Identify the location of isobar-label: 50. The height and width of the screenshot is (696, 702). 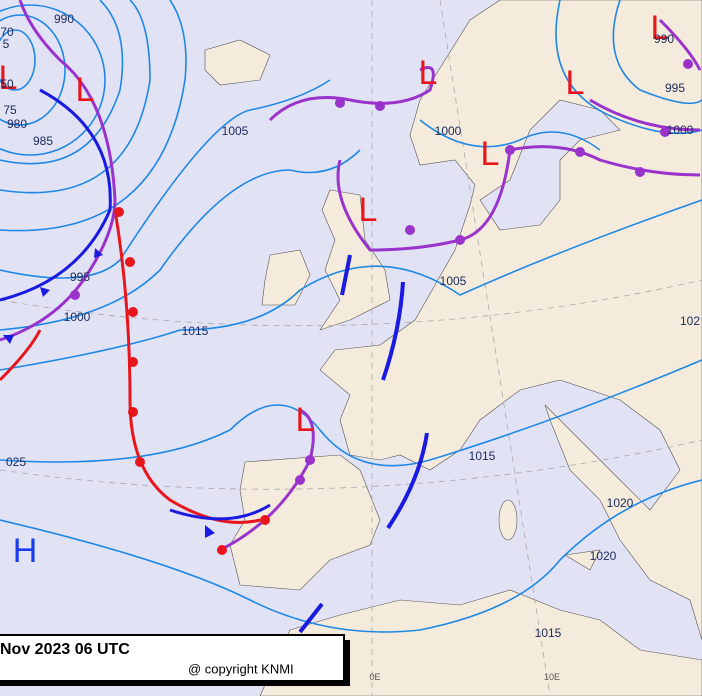
(7, 84).